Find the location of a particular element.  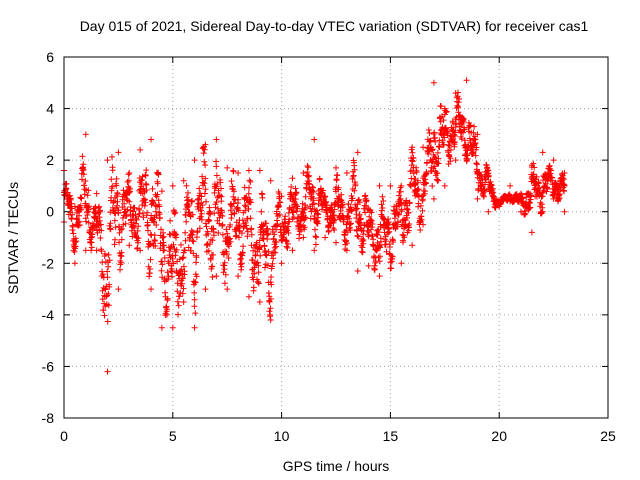

y-tick-label: -4 is located at coordinates (48, 315).